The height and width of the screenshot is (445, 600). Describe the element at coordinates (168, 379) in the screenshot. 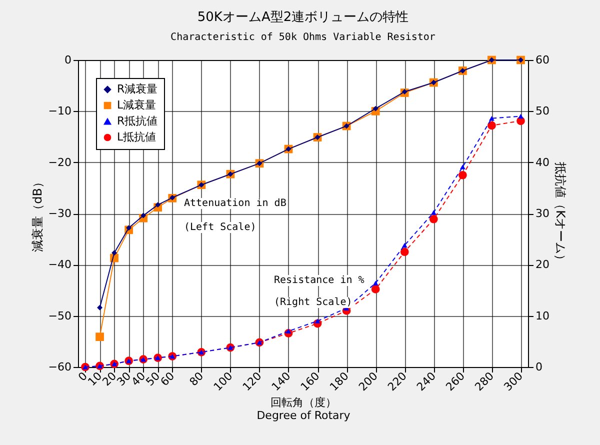

I see `x-tick-label: 60` at that location.